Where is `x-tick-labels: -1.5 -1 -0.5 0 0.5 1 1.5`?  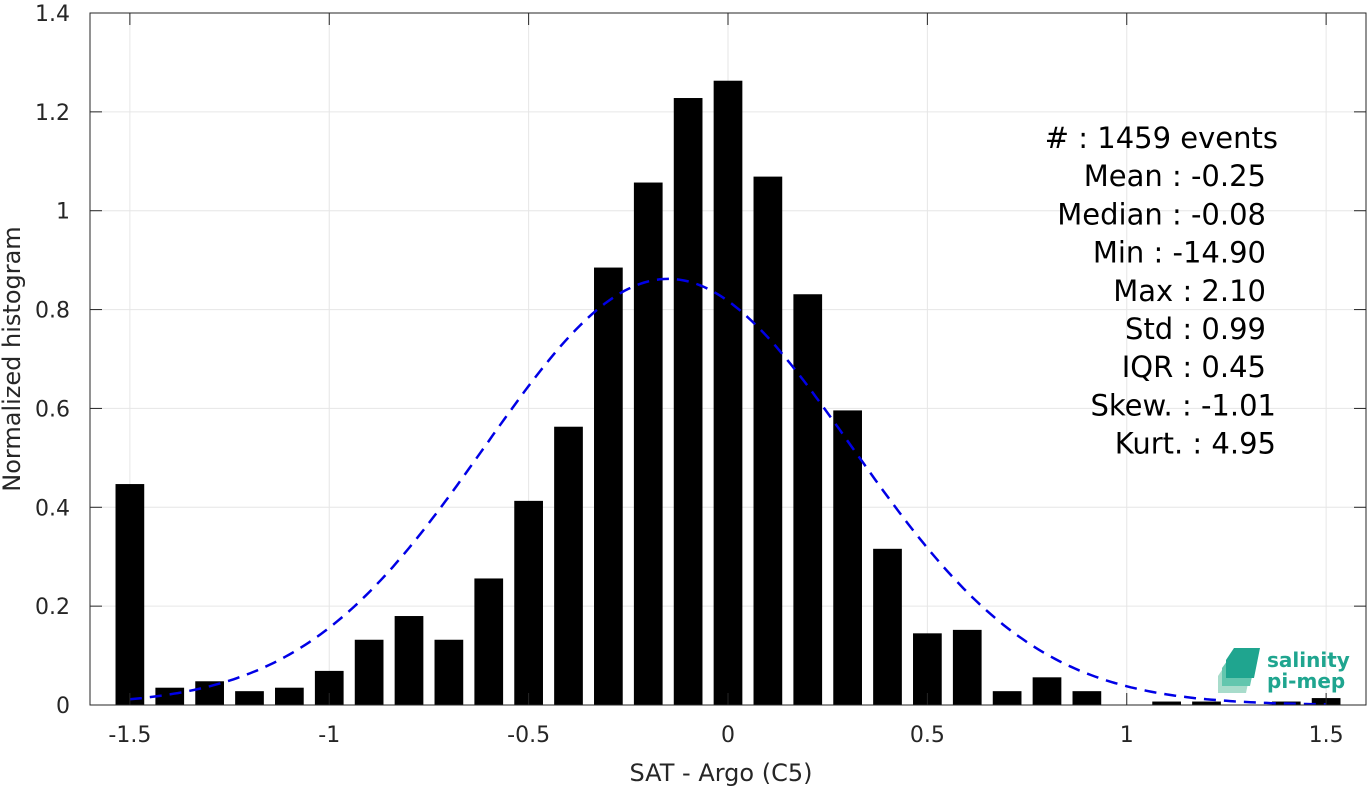
x-tick-labels: -1.5 -1 -0.5 0 0.5 1 1.5 is located at coordinates (725, 735).